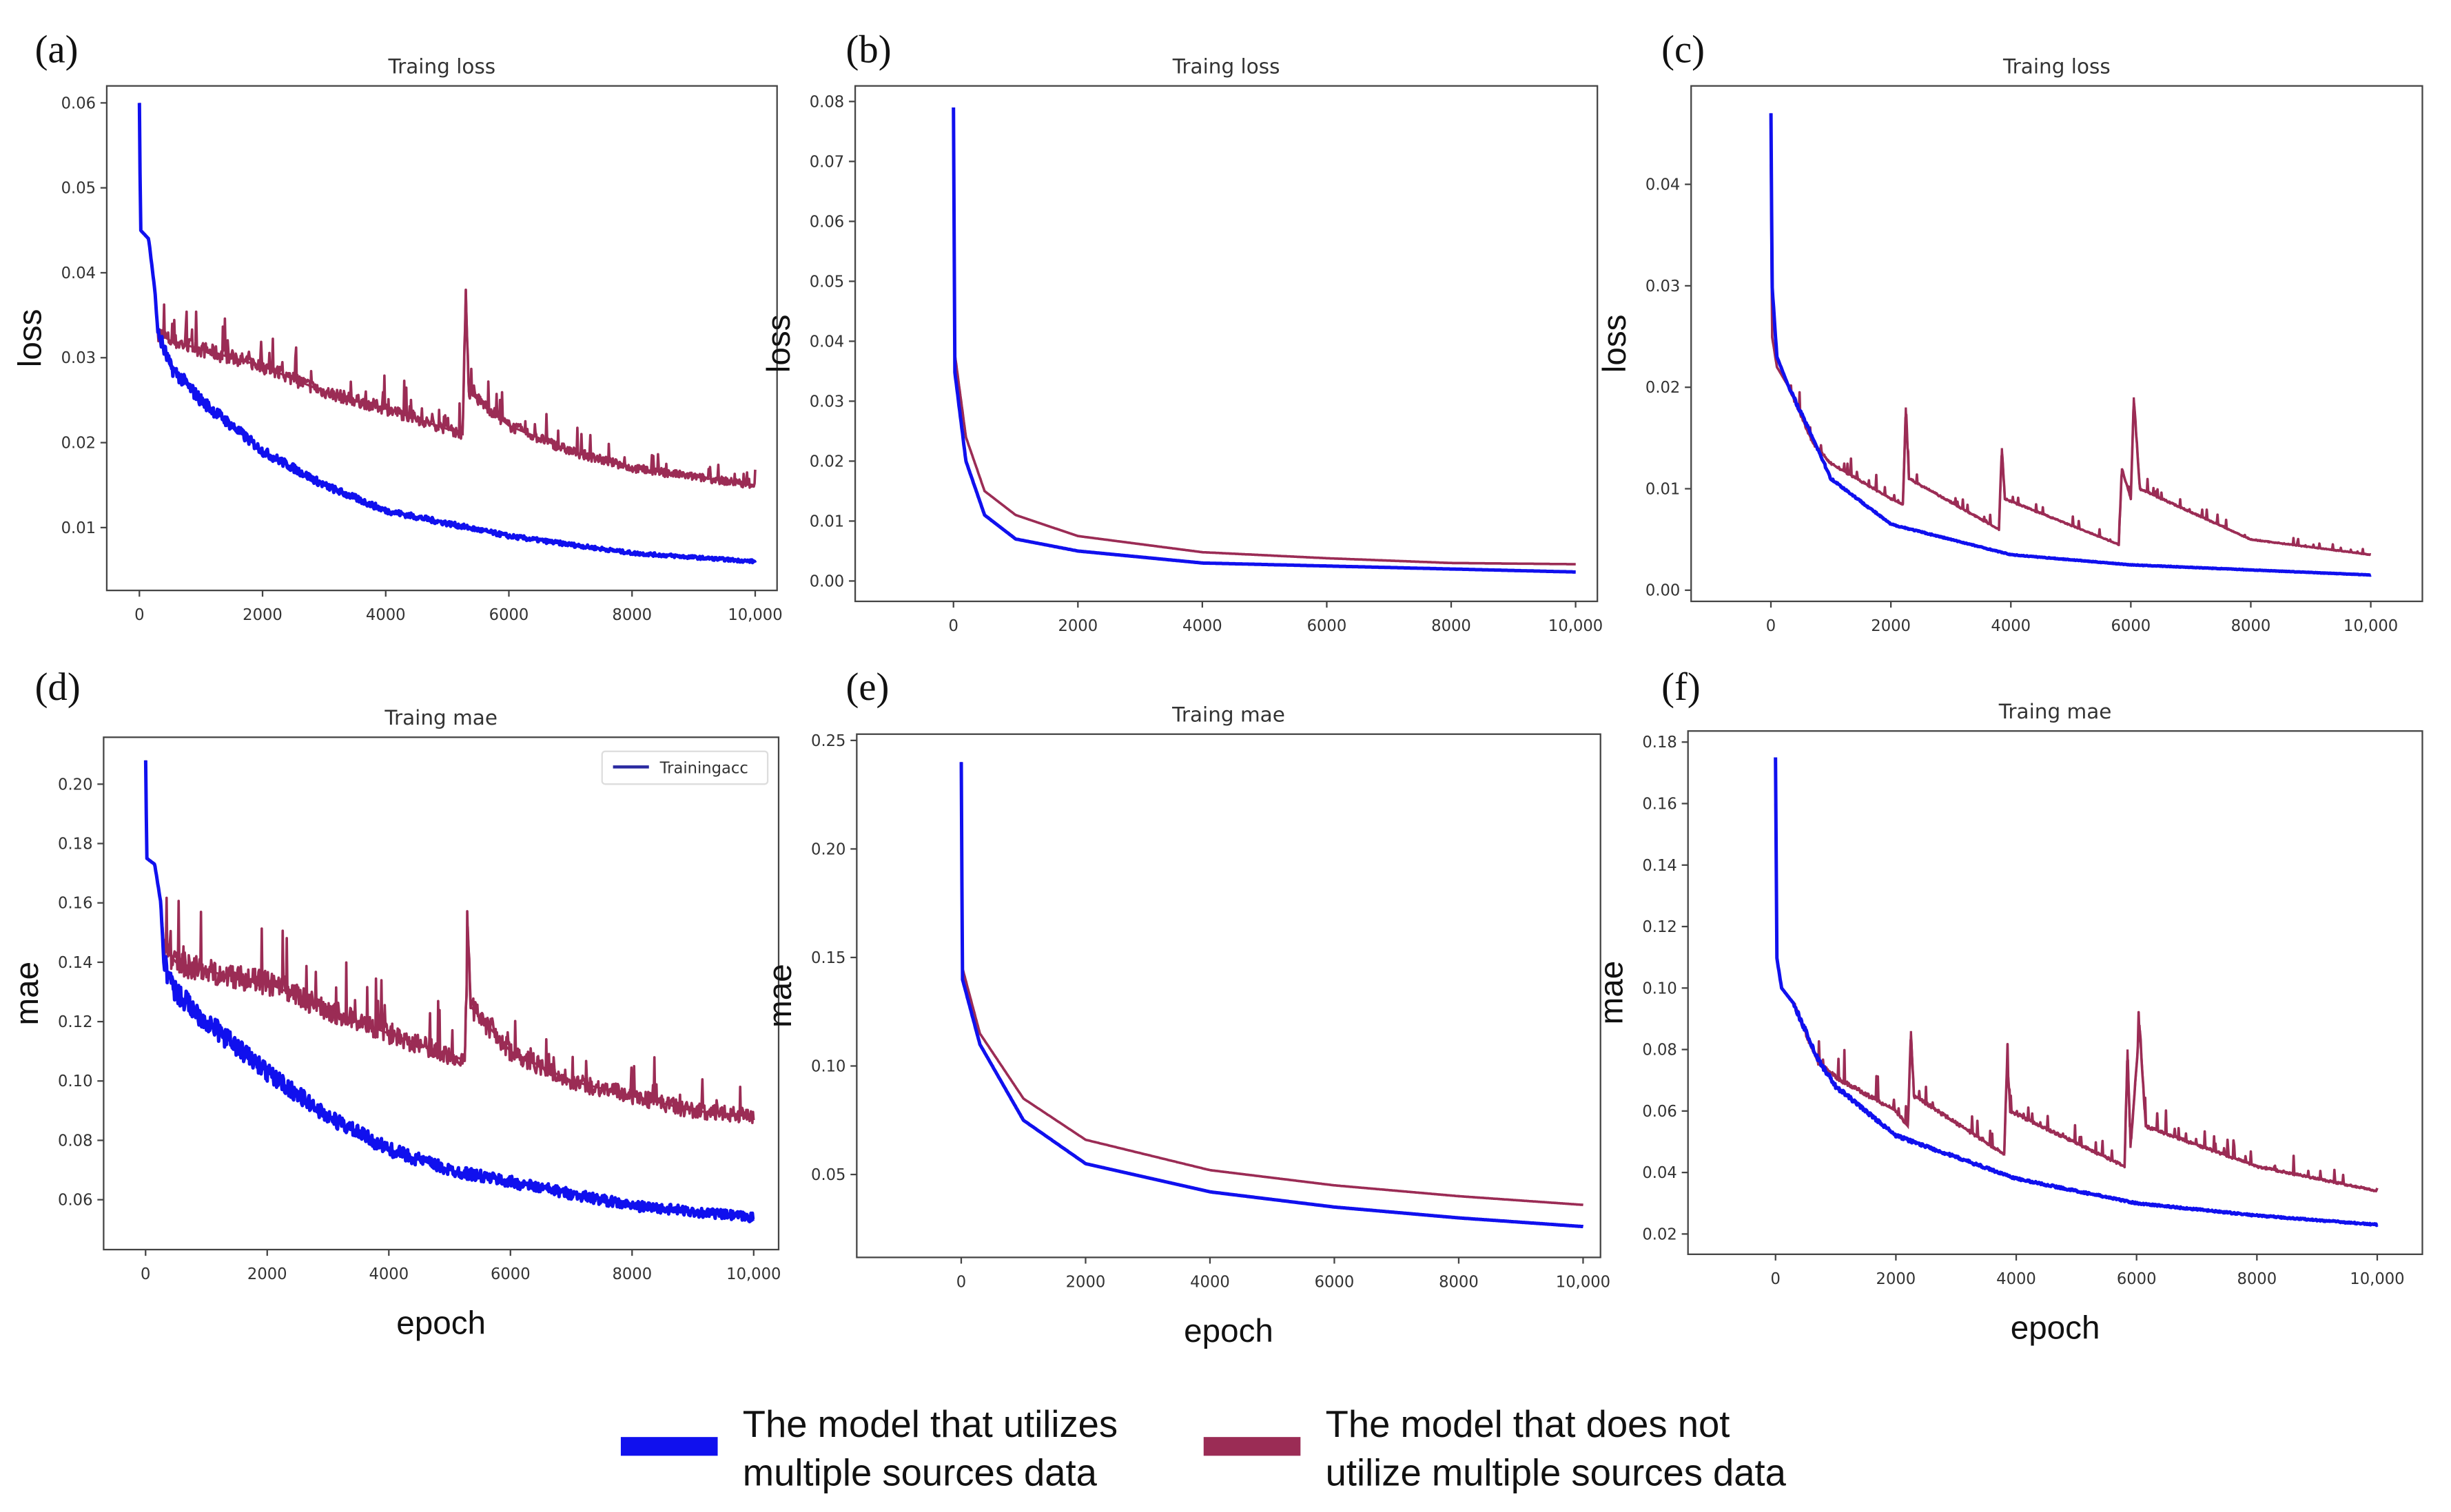 The height and width of the screenshot is (1512, 2451). I want to click on legend-swatch-multi, so click(669, 1446).